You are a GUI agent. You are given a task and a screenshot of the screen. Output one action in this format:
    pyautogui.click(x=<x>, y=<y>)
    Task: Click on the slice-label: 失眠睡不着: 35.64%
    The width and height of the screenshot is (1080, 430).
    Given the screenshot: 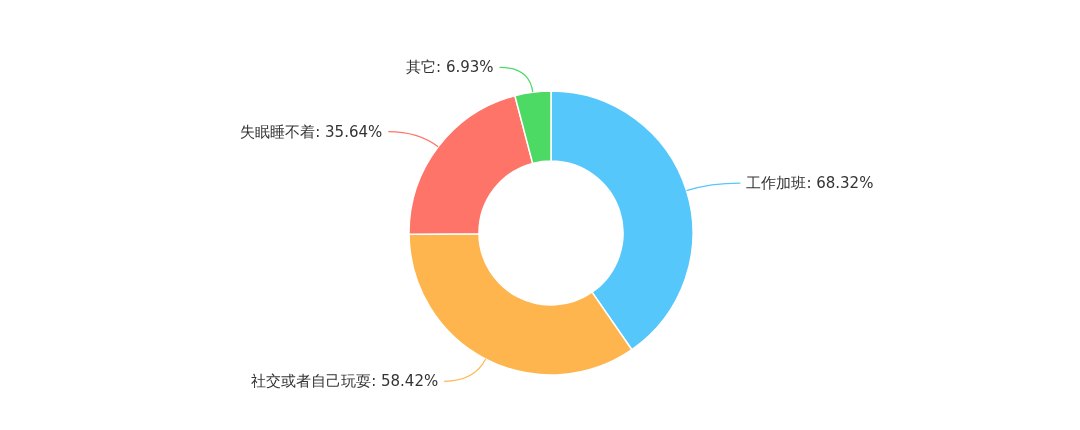 What is the action you would take?
    pyautogui.click(x=311, y=131)
    